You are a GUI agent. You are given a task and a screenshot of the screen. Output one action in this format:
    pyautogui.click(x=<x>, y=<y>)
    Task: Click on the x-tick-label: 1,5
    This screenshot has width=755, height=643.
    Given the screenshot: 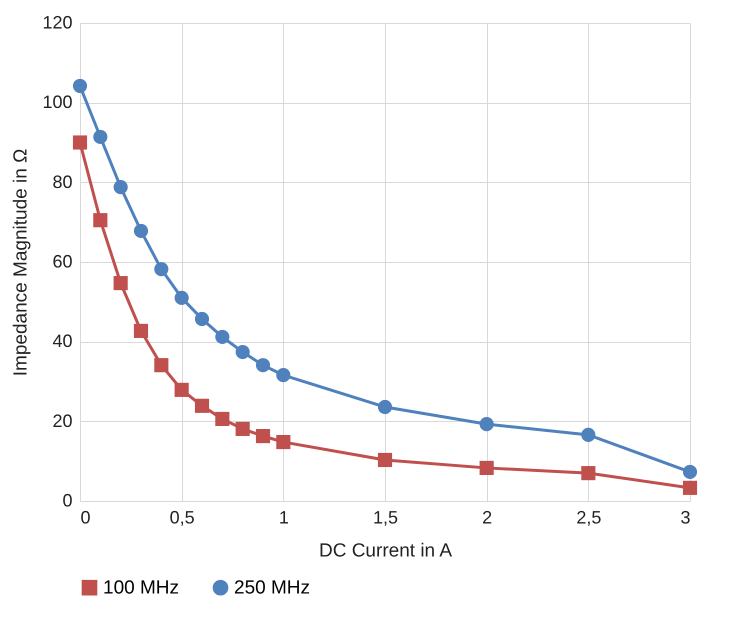 What is the action you would take?
    pyautogui.click(x=385, y=518)
    